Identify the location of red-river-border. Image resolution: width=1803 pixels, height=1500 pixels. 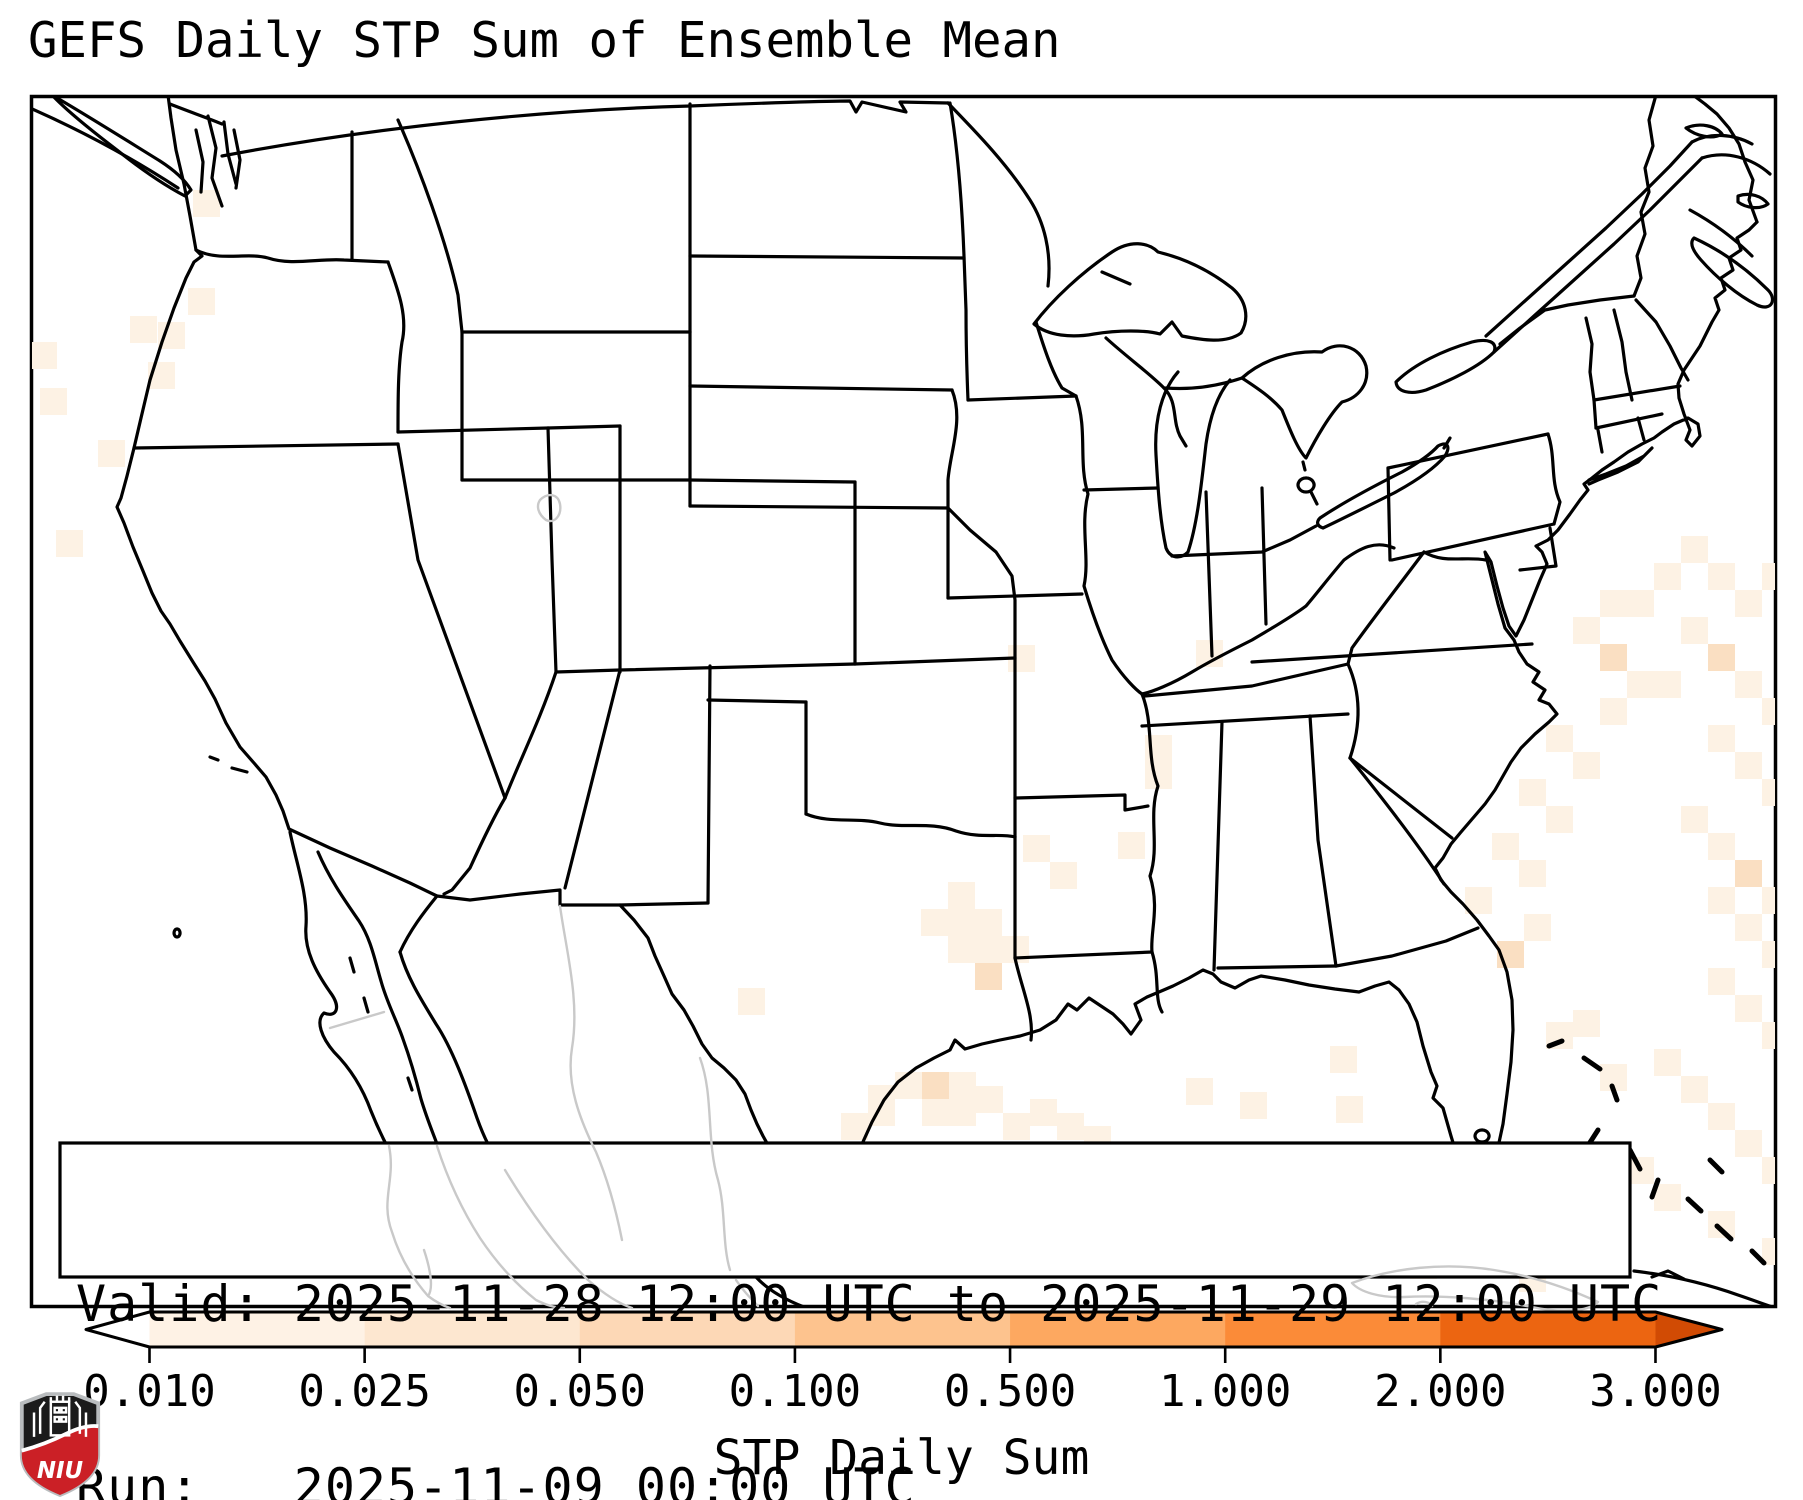
(959, 251).